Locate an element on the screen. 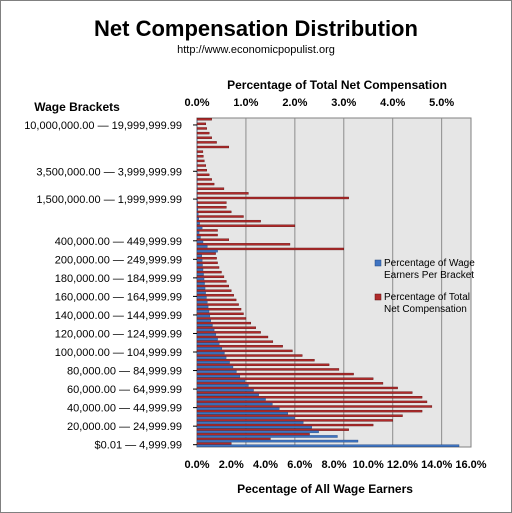 This screenshot has width=512, height=513. chart-title: Net Compensation Distribution is located at coordinates (256, 28).